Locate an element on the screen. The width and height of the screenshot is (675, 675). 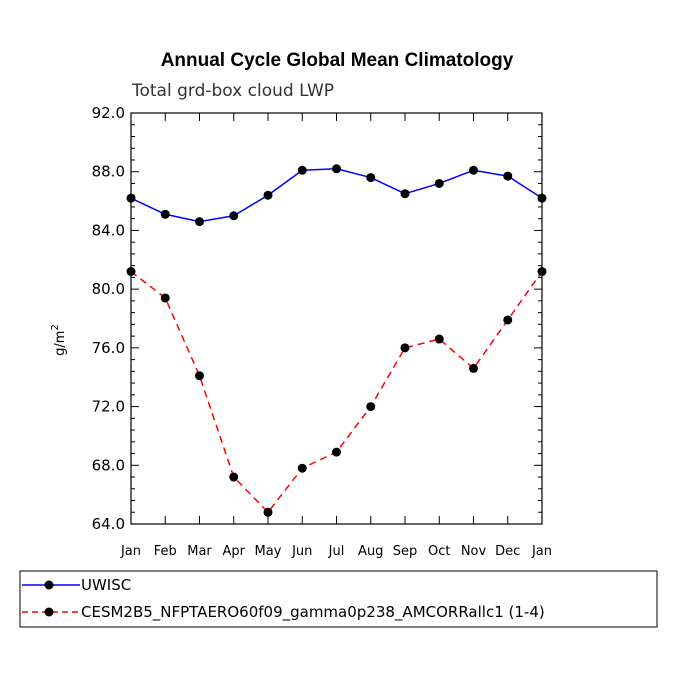
y-axis-label: g/m2 is located at coordinates (59, 340).